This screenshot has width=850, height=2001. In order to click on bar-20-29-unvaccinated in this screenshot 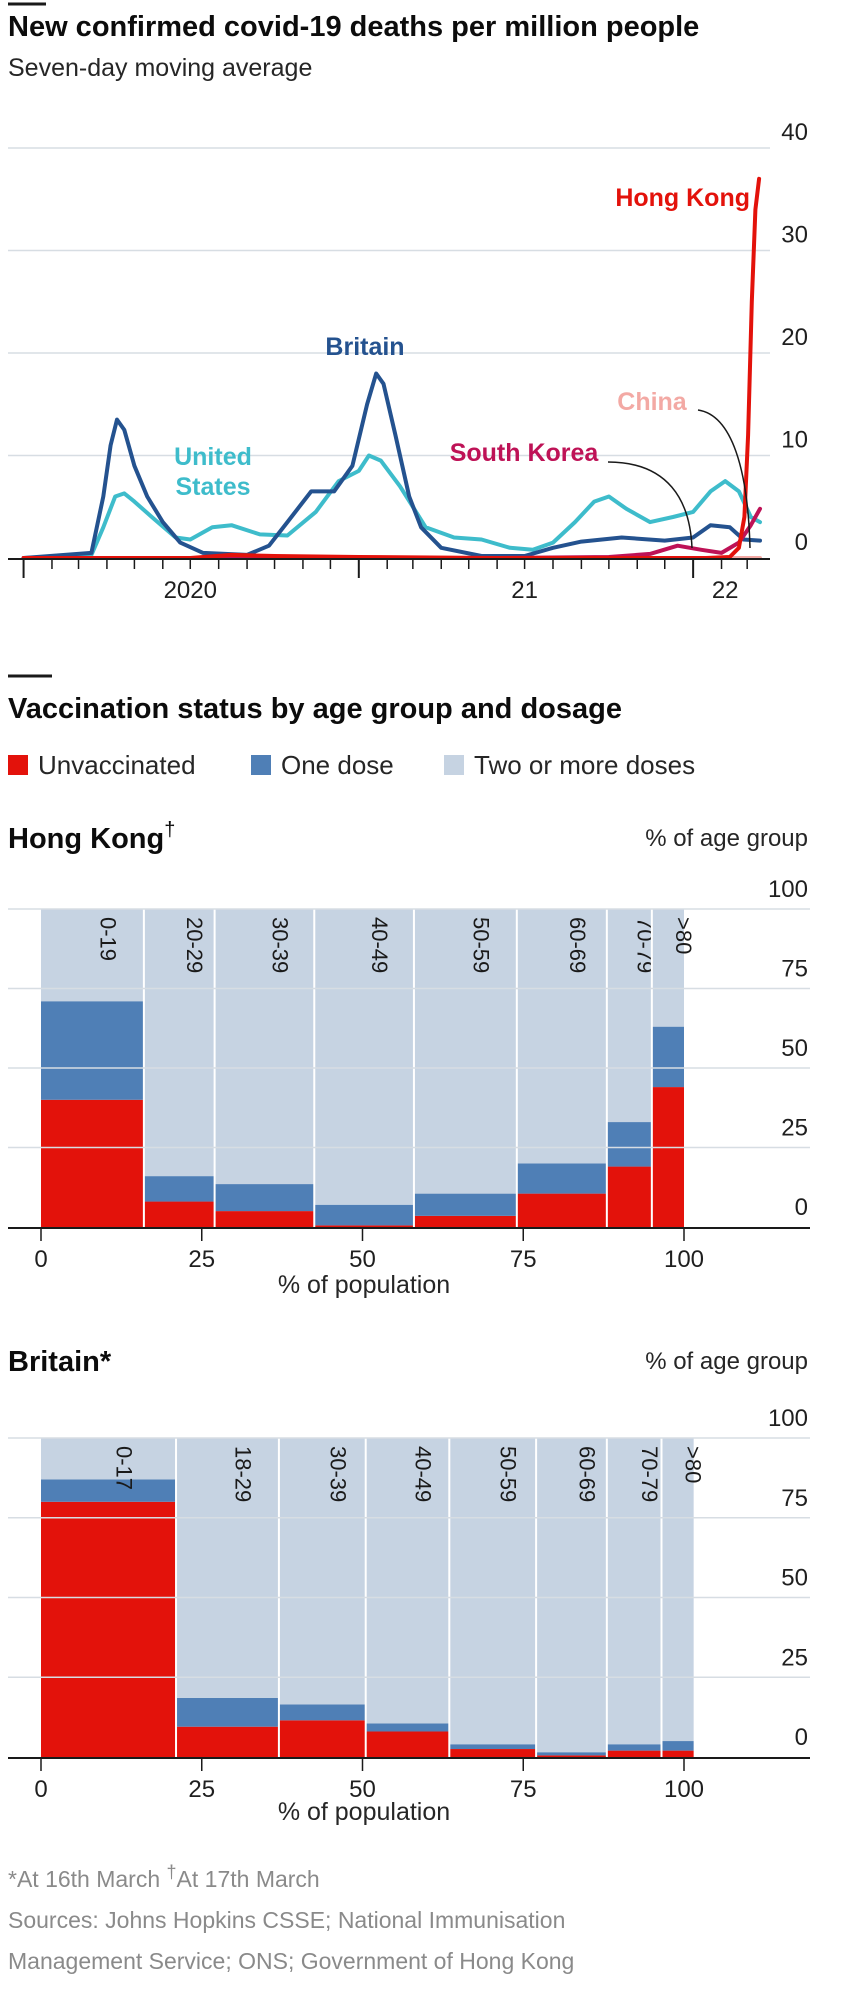, I will do `click(179, 1214)`.